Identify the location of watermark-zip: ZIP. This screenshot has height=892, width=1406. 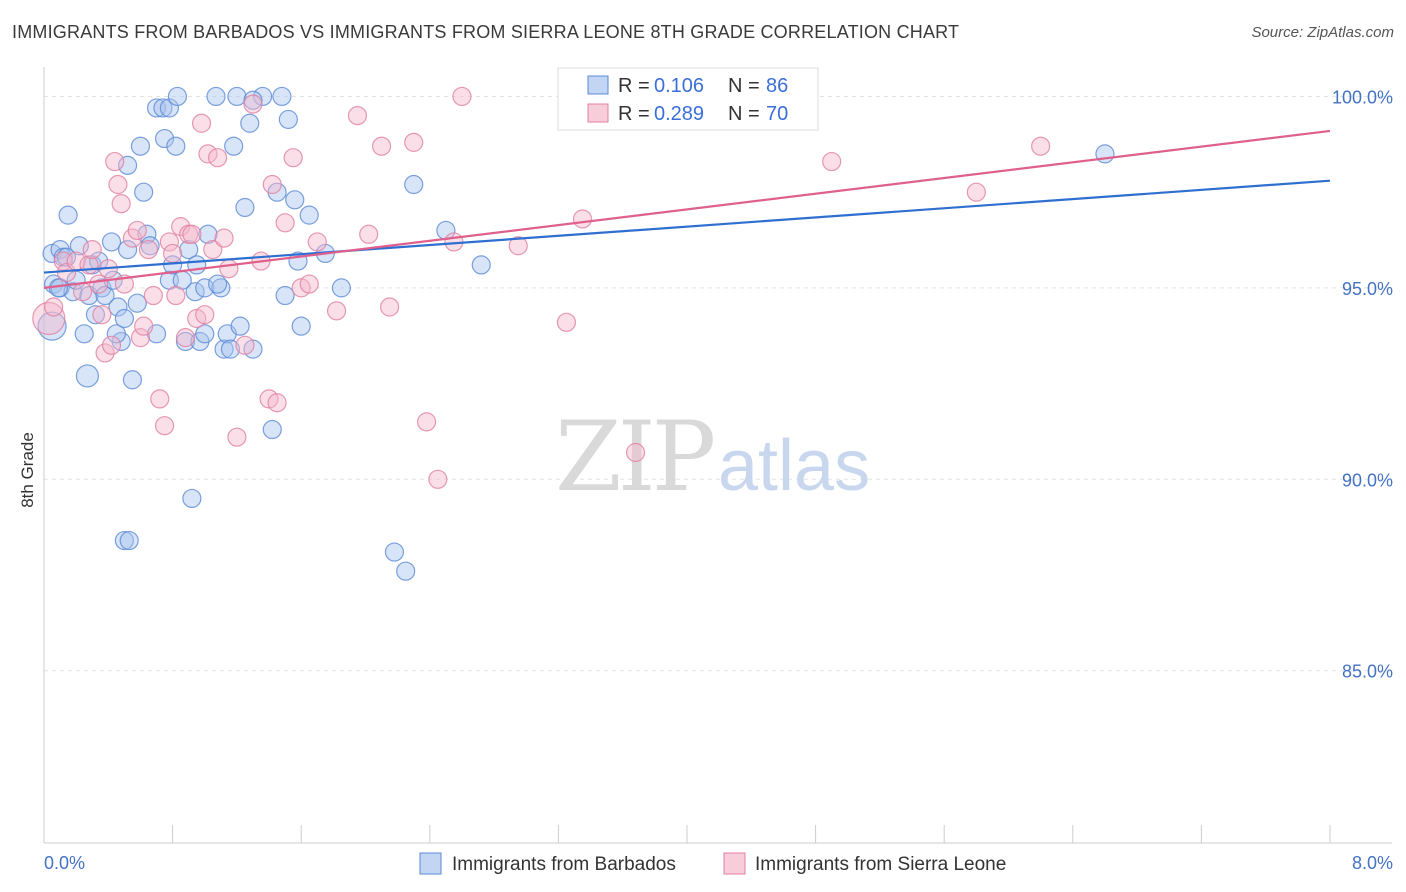
(634, 457).